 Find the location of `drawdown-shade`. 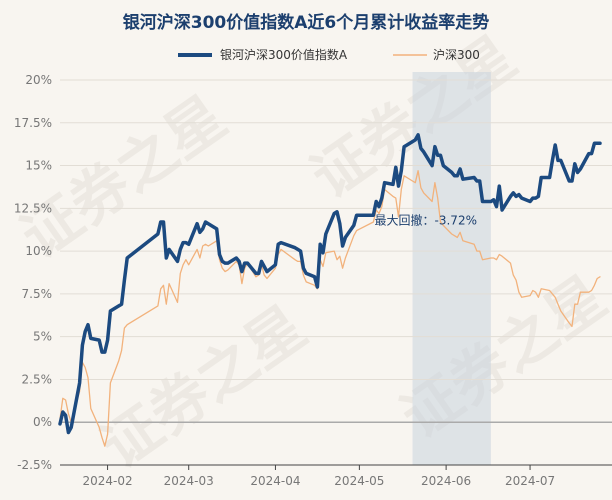

drawdown-shade is located at coordinates (451, 268).